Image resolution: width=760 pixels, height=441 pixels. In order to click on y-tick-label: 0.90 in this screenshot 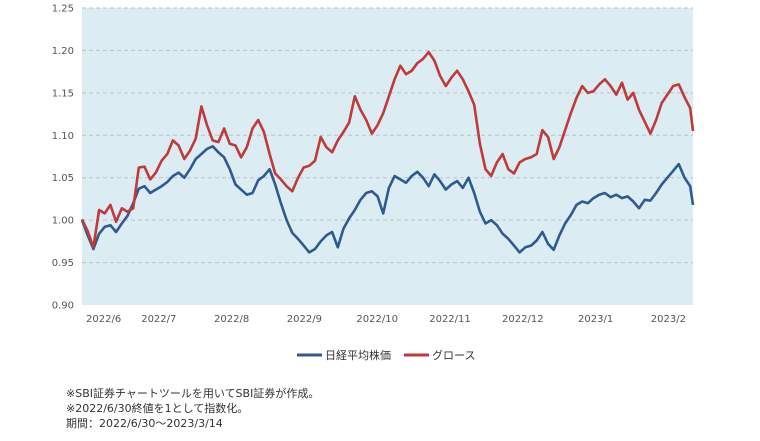, I will do `click(63, 306)`.